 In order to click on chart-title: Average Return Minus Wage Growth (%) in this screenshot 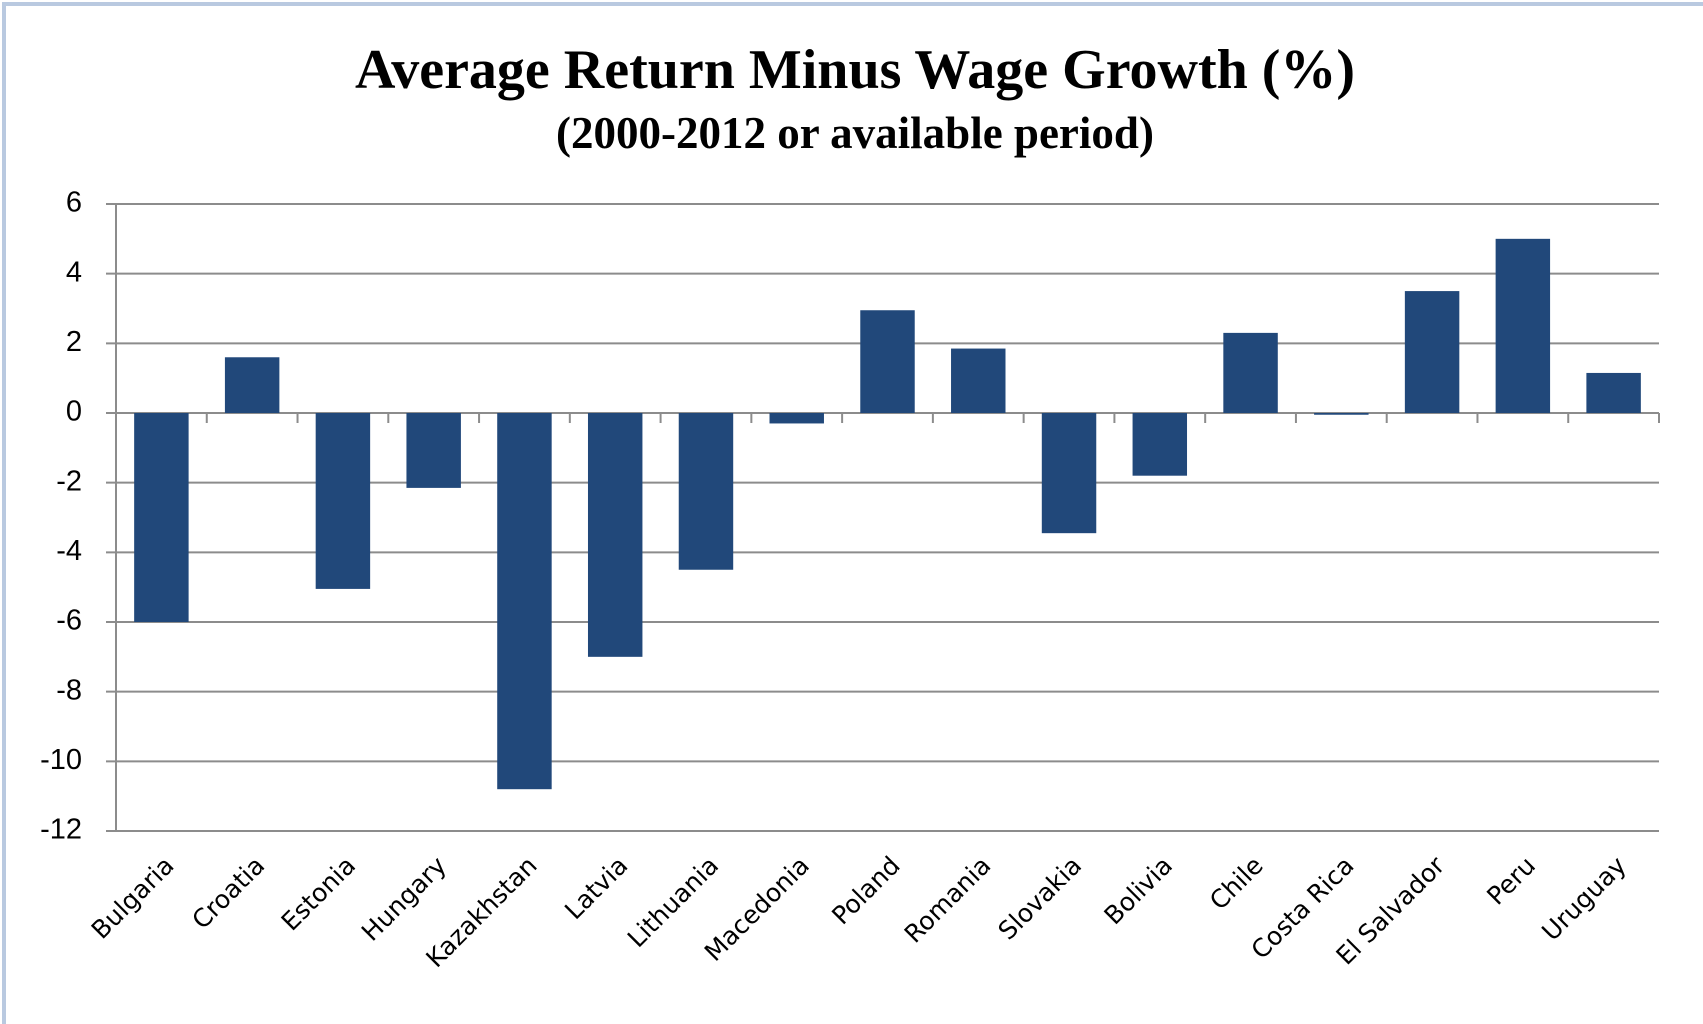, I will do `click(855, 70)`.